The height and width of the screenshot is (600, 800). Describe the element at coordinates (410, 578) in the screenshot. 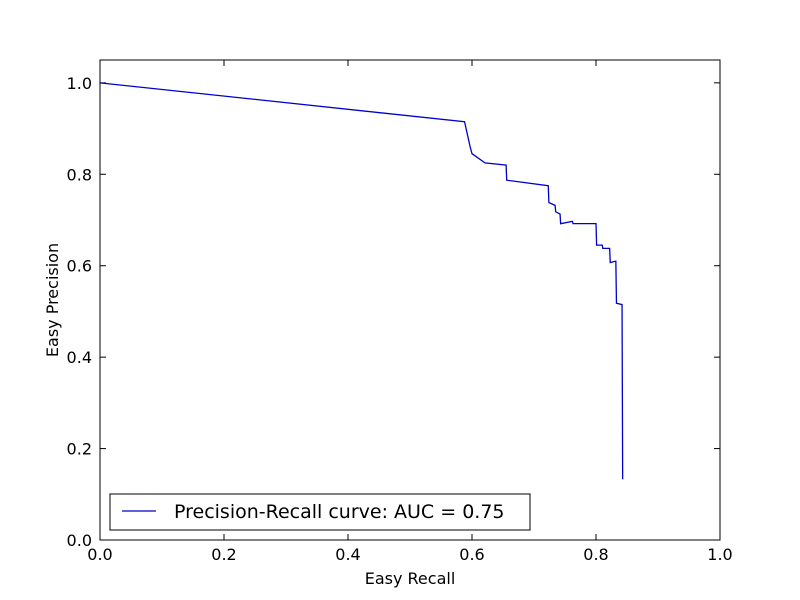

I see `x-axis-label: Easy Recall` at that location.